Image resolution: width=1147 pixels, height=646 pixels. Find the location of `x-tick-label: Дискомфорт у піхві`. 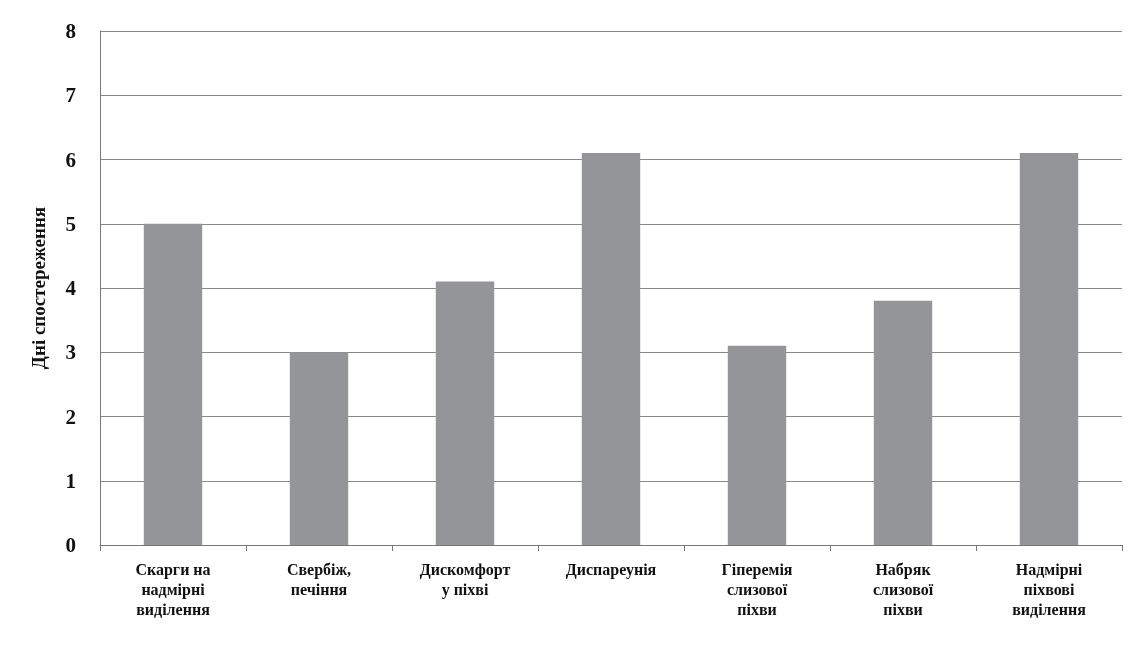

x-tick-label: Дискомфорт у піхві is located at coordinates (465, 579).